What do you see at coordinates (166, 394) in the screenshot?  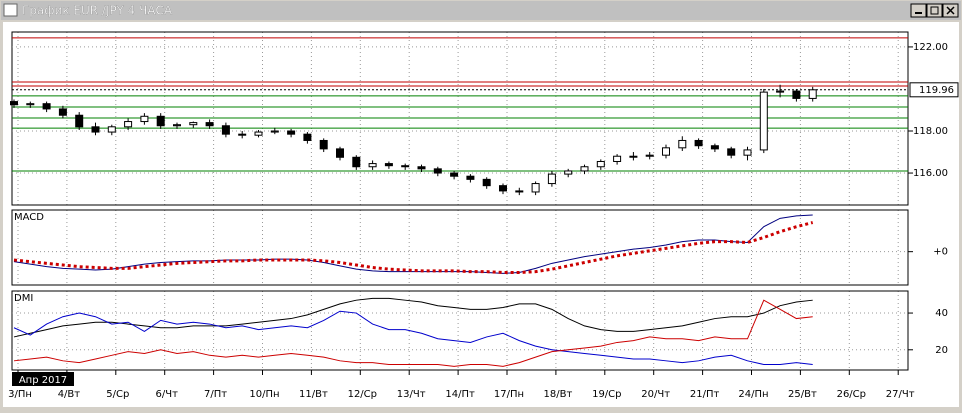 I see `x-tick-label: 6/Чт` at bounding box center [166, 394].